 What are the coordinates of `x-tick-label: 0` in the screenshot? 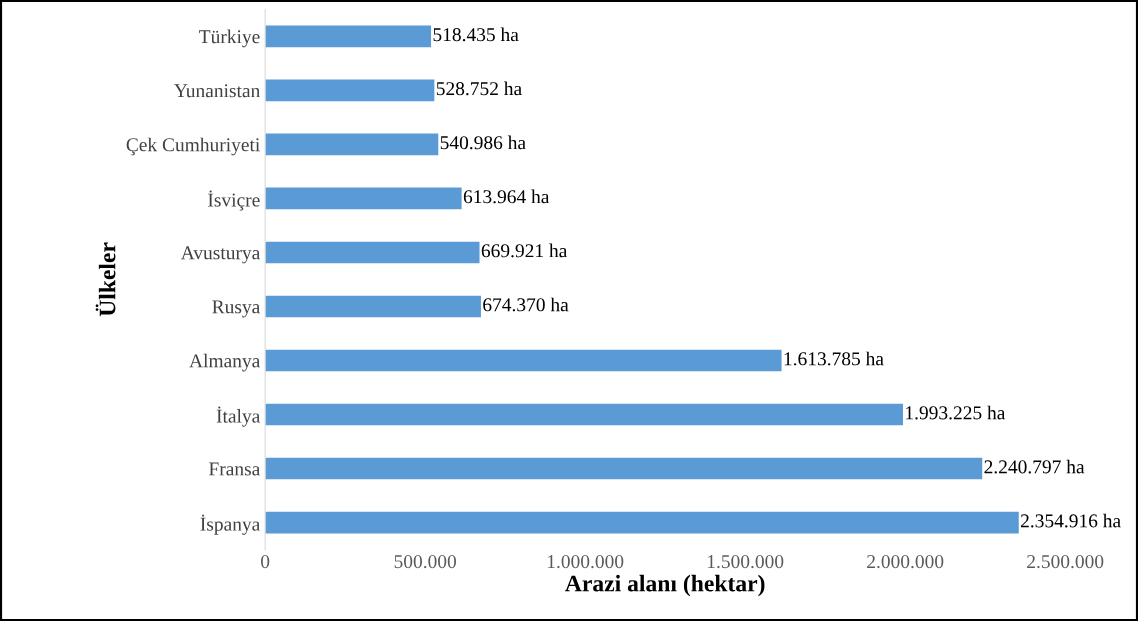 It's located at (265, 562).